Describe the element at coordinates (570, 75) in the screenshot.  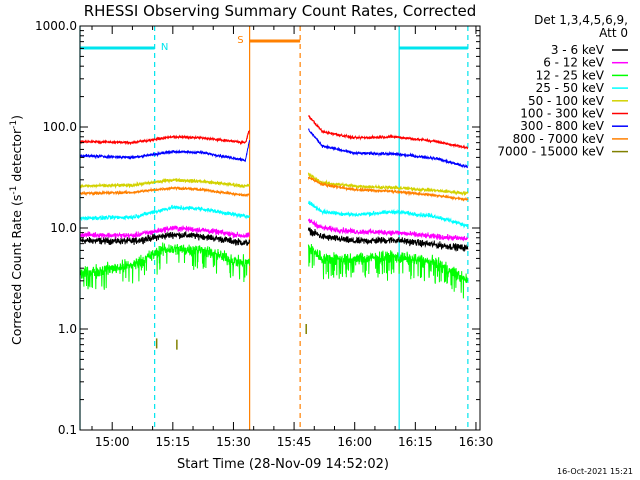
I see `legend-entry-label: 12 - 25 keV` at that location.